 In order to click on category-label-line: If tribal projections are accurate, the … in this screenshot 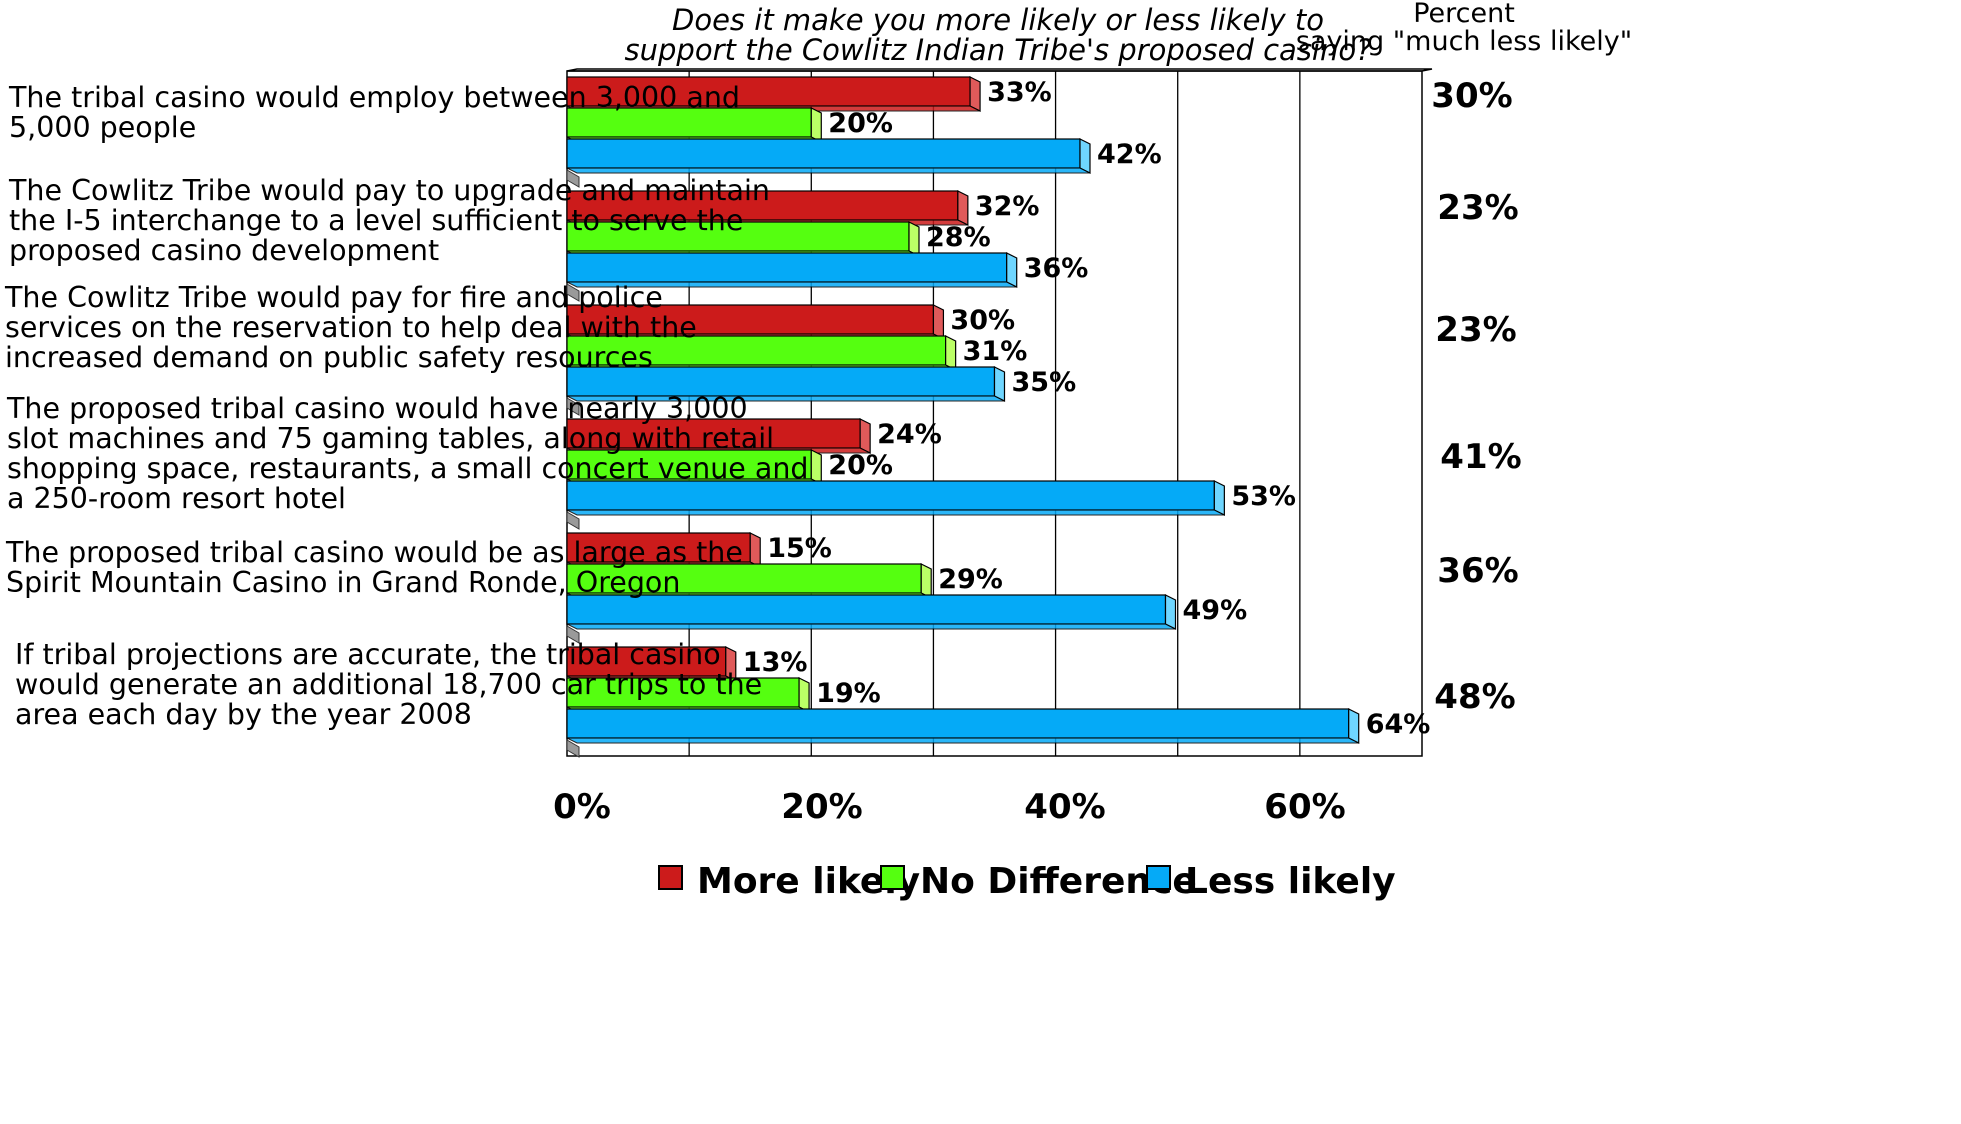, I will do `click(368, 654)`.